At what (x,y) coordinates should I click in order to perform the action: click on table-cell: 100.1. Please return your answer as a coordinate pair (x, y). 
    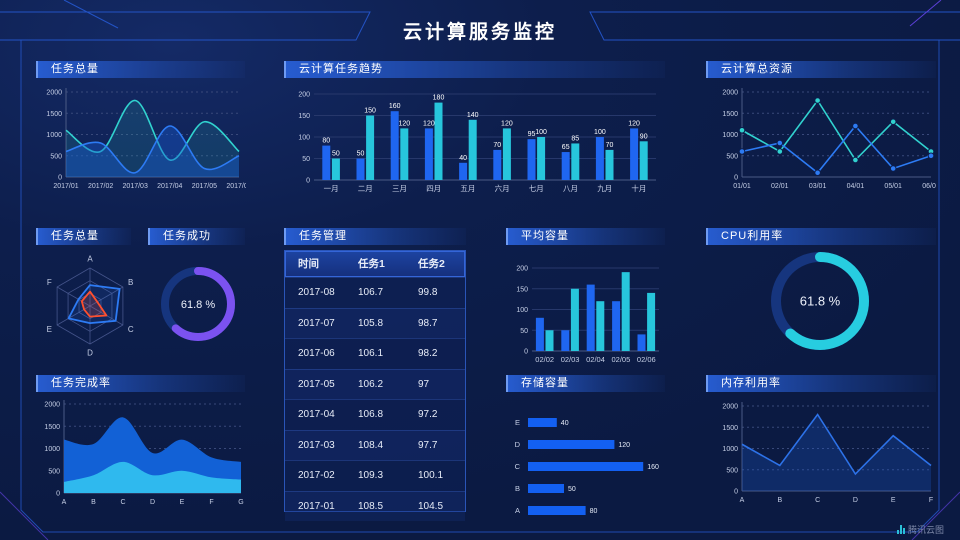
    Looking at the image, I should click on (431, 475).